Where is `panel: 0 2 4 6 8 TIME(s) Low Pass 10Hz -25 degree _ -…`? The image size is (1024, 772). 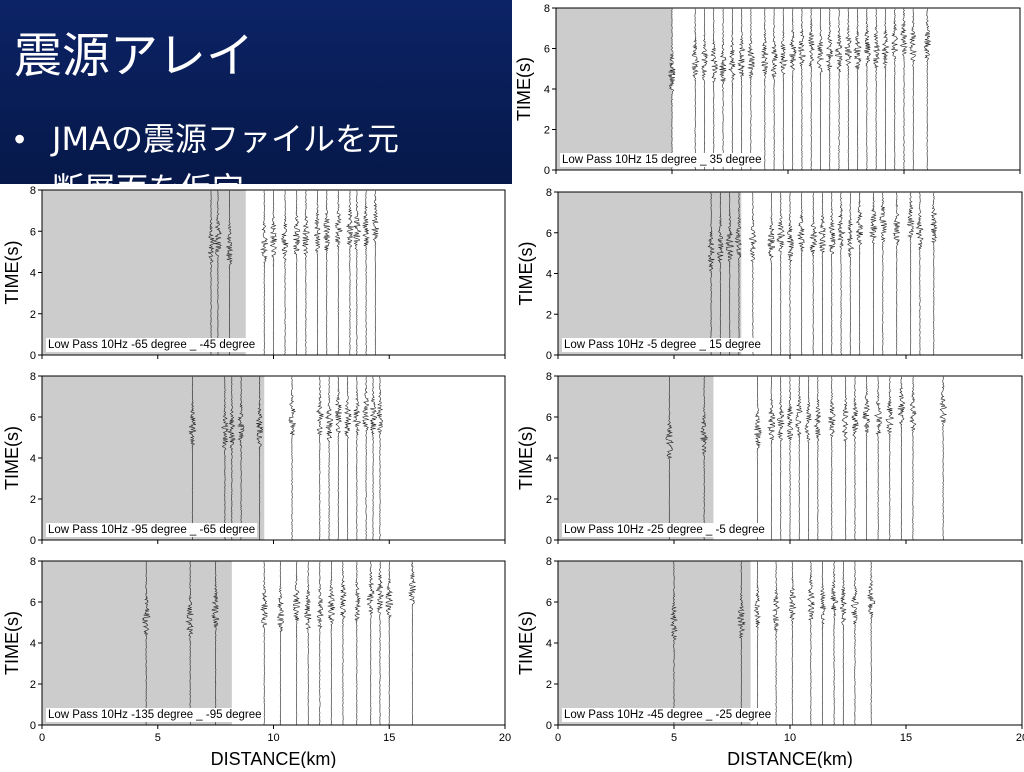
panel: 0 2 4 6 8 TIME(s) Low Pass 10Hz -25 degree _ -… is located at coordinates (769, 459).